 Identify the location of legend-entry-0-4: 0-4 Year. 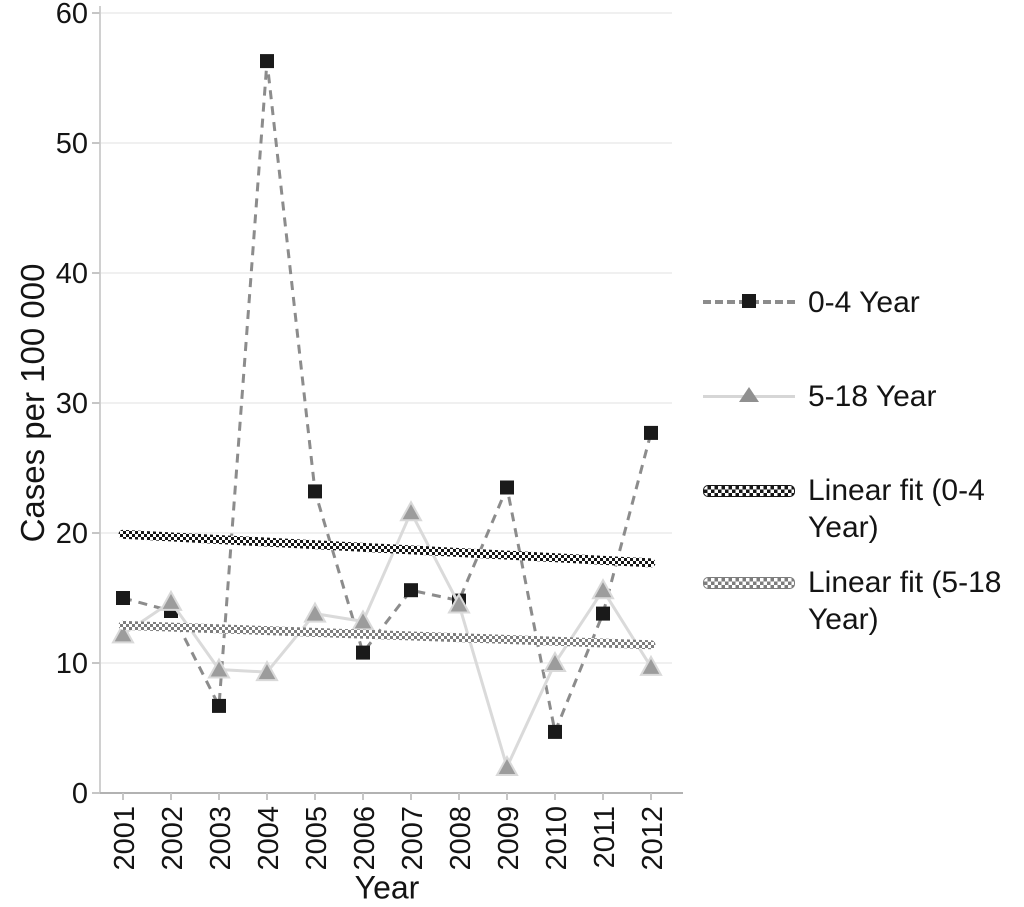
(861, 302).